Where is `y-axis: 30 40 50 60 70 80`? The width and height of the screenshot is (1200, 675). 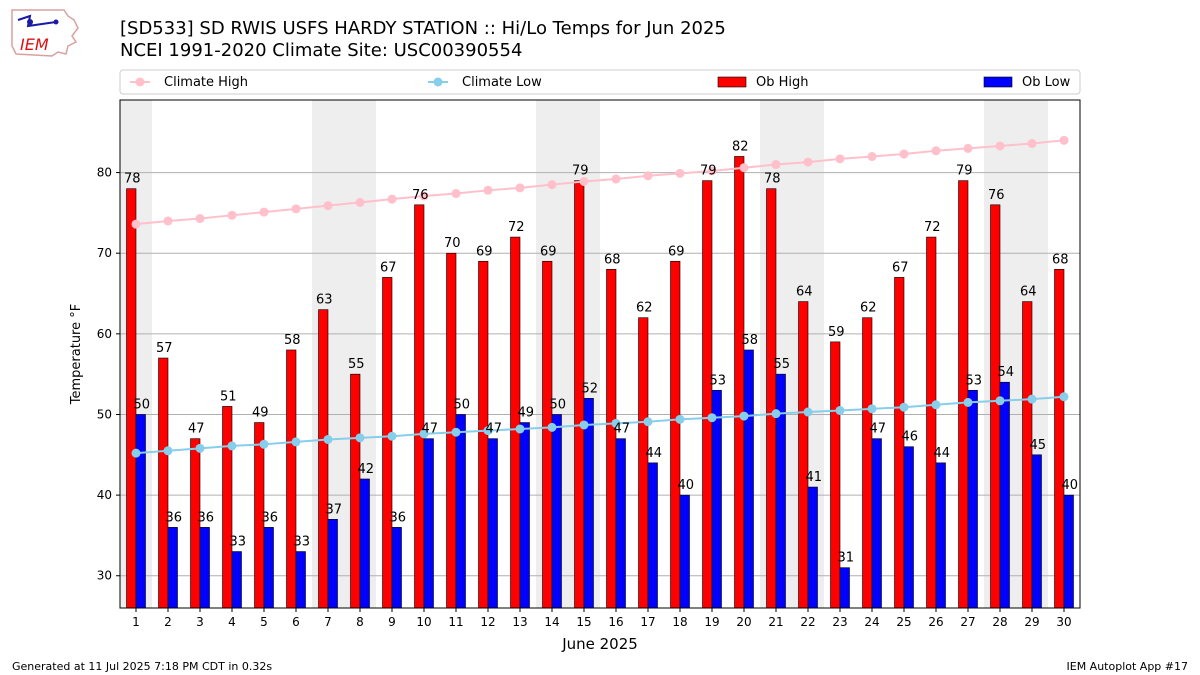 y-axis: 30 40 50 60 70 80 is located at coordinates (108, 374).